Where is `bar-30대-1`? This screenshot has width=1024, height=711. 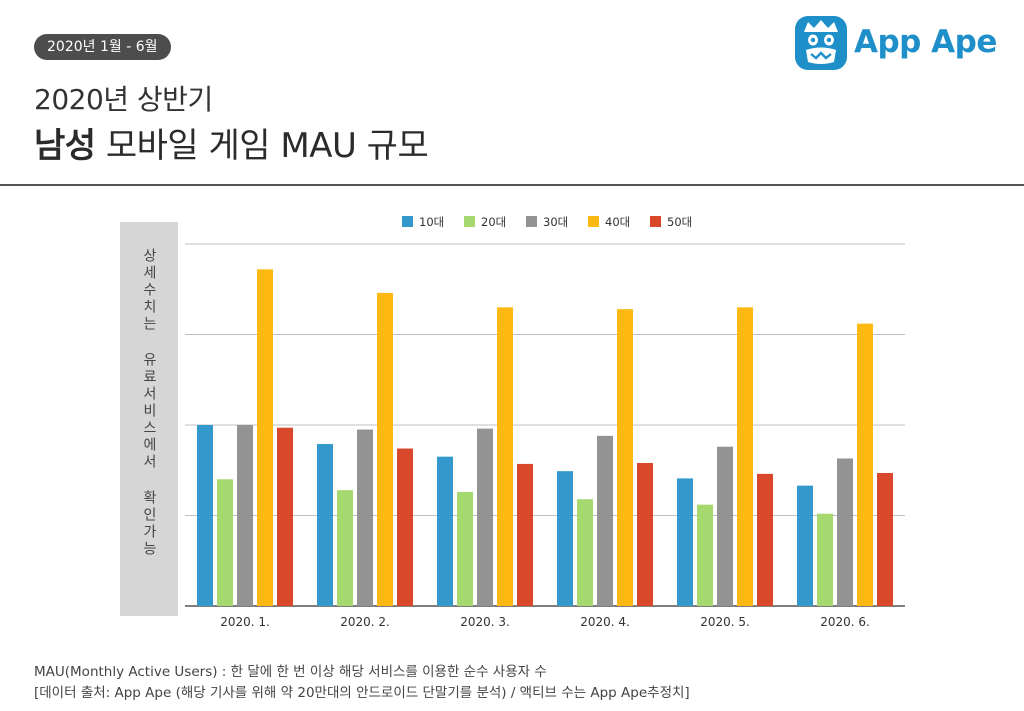 bar-30대-1 is located at coordinates (245, 515).